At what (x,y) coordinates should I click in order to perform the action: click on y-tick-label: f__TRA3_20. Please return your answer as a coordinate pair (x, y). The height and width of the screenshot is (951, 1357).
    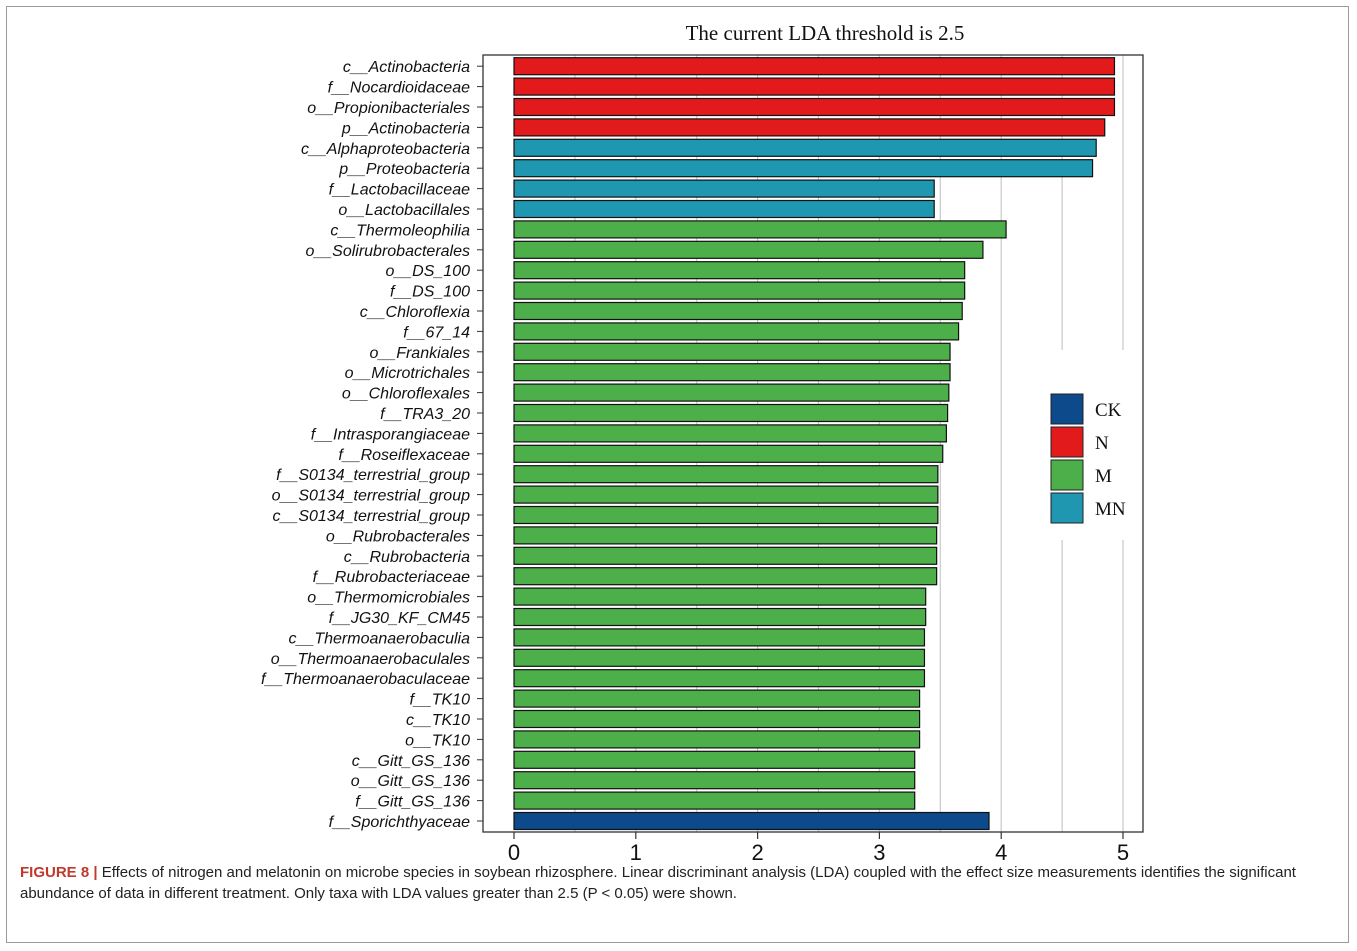
    Looking at the image, I should click on (425, 414).